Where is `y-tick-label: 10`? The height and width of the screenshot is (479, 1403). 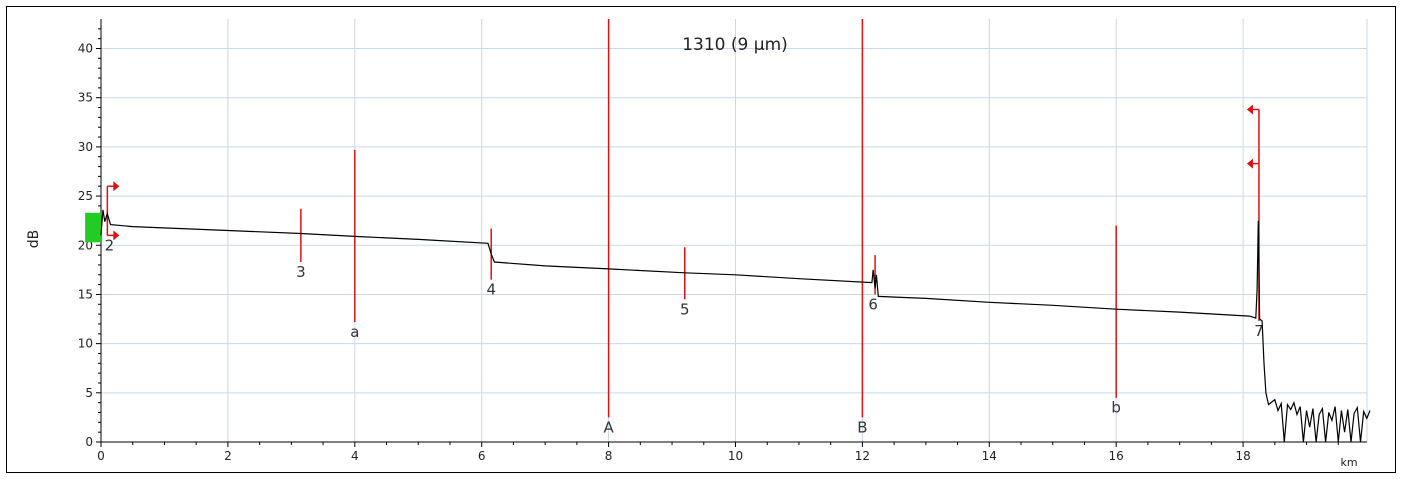 y-tick-label: 10 is located at coordinates (85, 344).